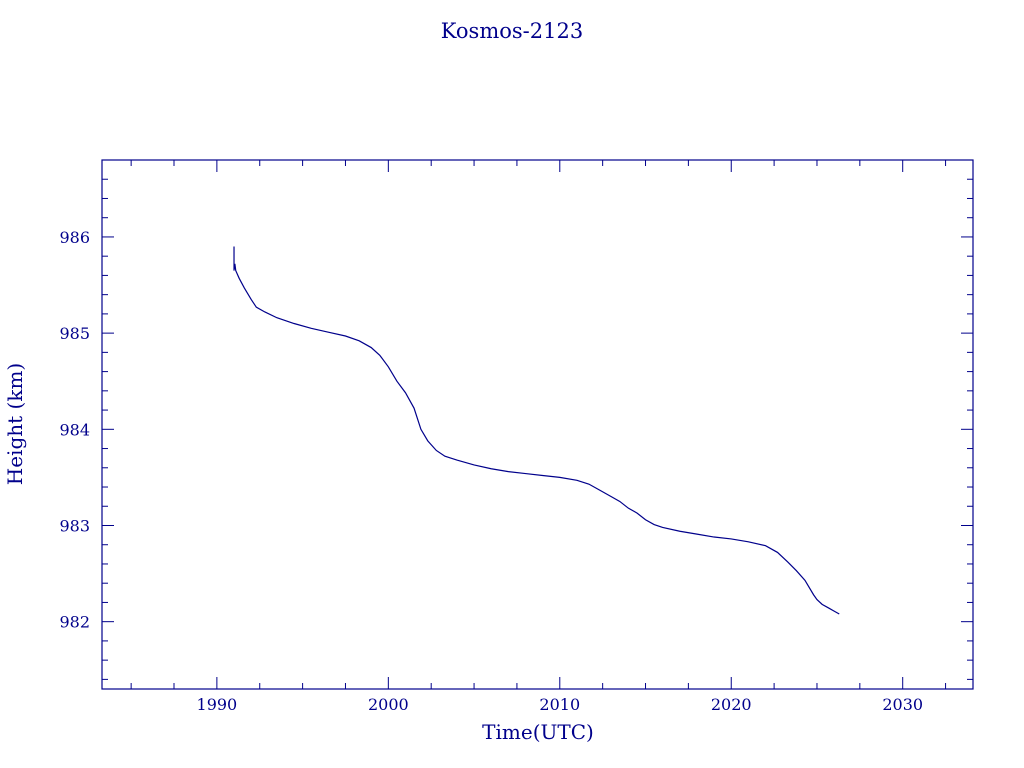 The image size is (1024, 768). What do you see at coordinates (15, 424) in the screenshot?
I see `y-axis-label: Height (km)` at bounding box center [15, 424].